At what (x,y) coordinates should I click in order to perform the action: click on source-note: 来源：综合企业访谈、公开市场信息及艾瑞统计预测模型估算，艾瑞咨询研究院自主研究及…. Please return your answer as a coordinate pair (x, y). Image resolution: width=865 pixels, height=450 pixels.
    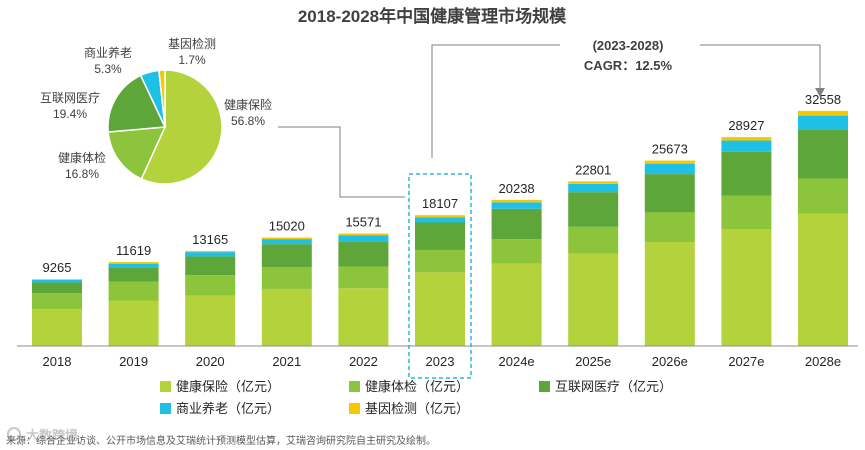
    Looking at the image, I should click on (221, 440).